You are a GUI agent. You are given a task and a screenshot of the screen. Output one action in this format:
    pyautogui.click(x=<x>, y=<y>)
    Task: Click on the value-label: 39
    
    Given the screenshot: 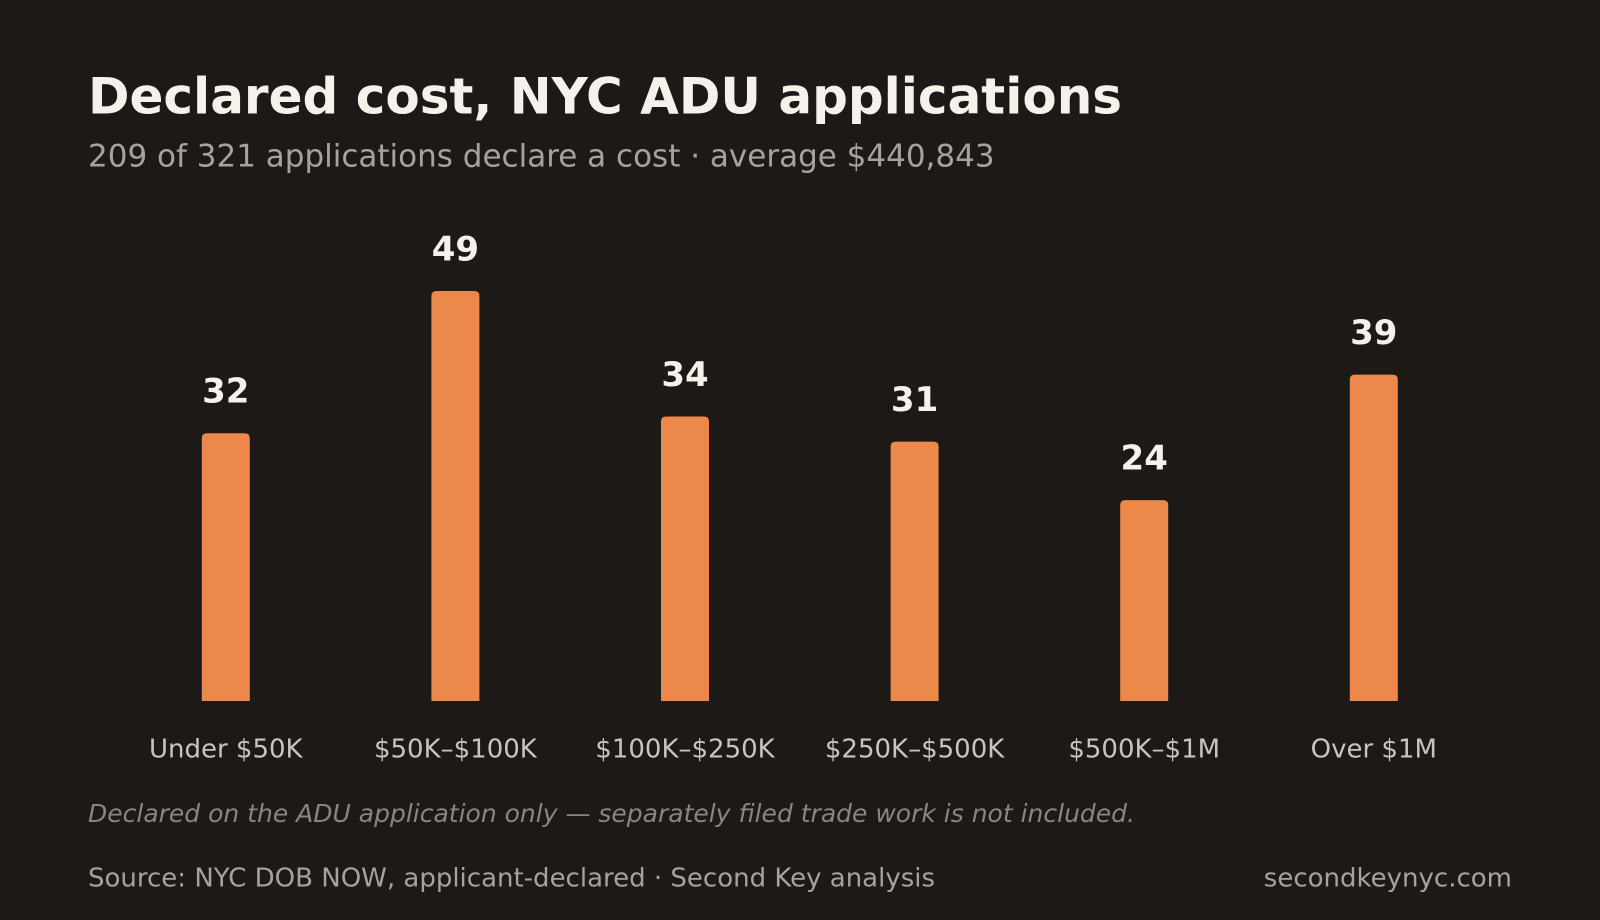 What is the action you would take?
    pyautogui.click(x=1373, y=333)
    